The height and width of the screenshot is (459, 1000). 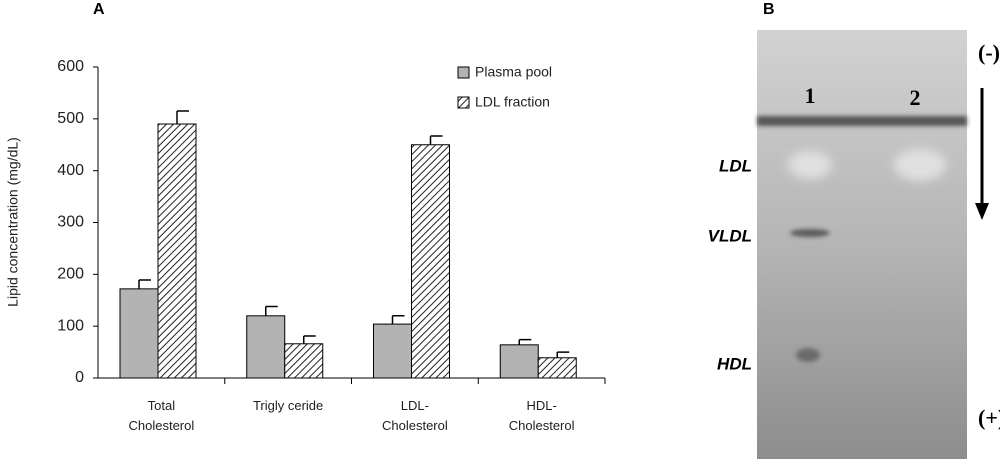 I want to click on y-tick-label: 200, so click(x=70, y=274).